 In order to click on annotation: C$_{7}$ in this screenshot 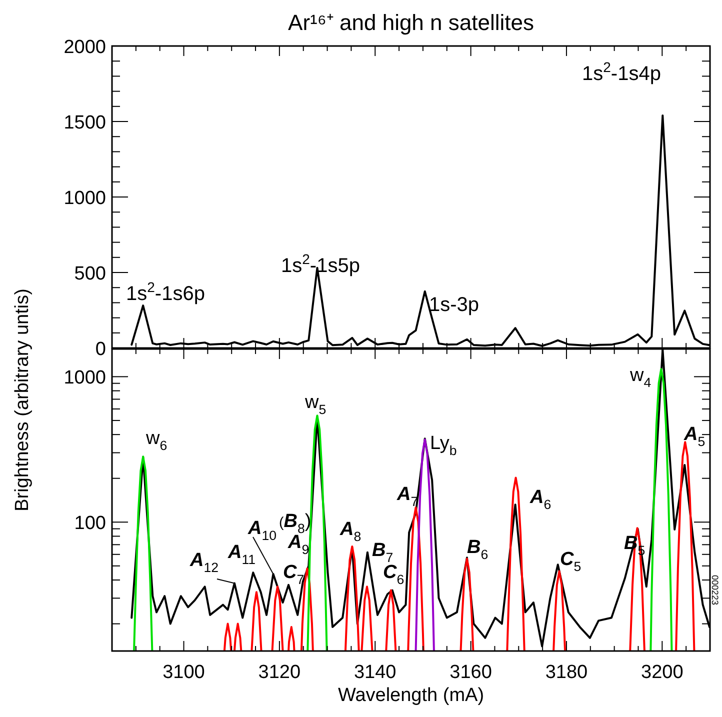, I will do `click(293, 574)`.